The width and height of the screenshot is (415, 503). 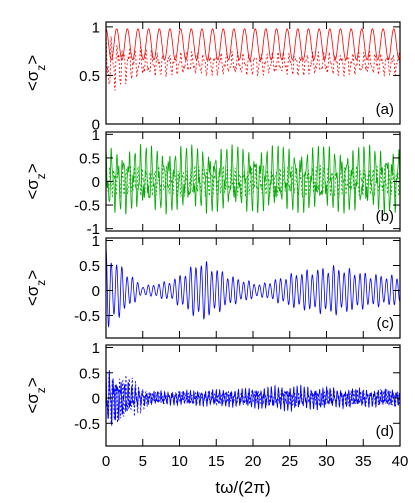 I want to click on panel-tag: (c), so click(x=386, y=323).